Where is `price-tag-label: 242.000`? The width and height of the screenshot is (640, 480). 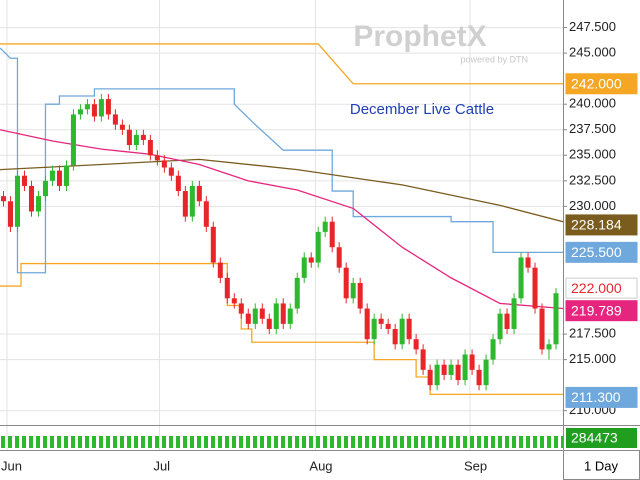 price-tag-label: 242.000 is located at coordinates (596, 83).